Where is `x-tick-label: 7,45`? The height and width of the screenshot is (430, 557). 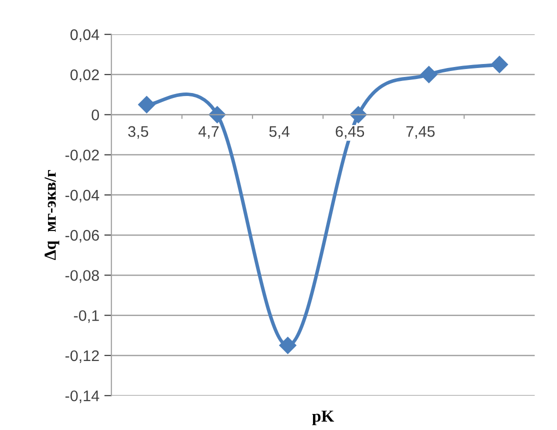
x-tick-label: 7,45 is located at coordinates (420, 132).